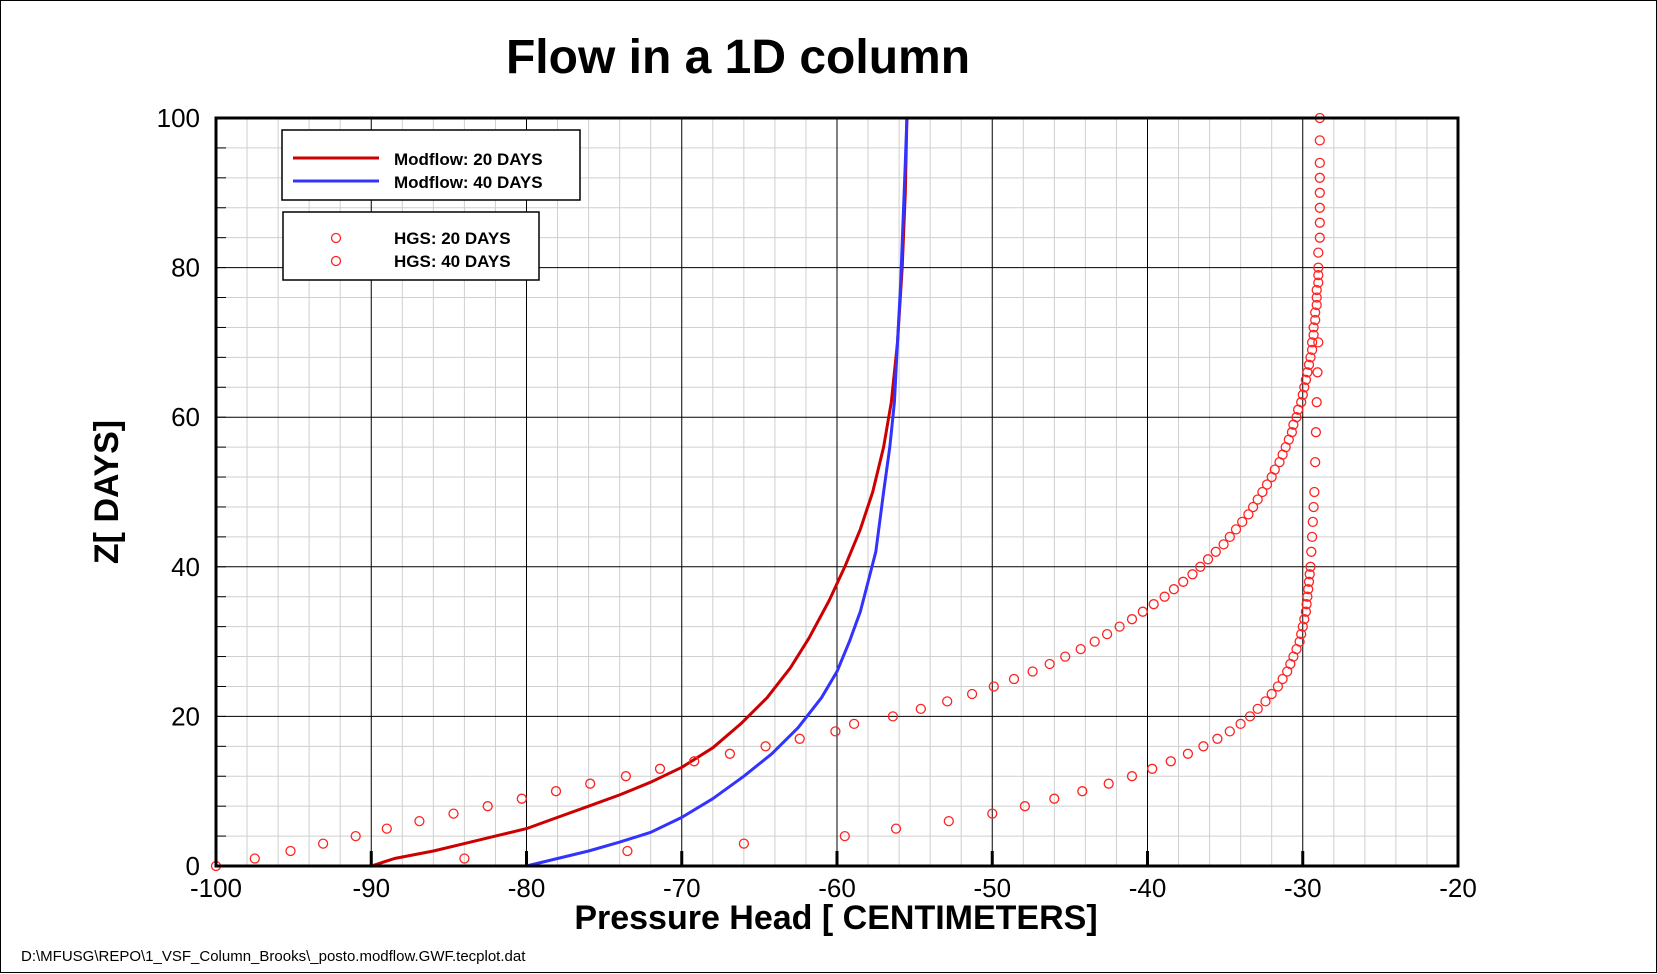  Describe the element at coordinates (452, 238) in the screenshot. I see `legend-label-hgs-20: HGS: 20 DAYS` at that location.